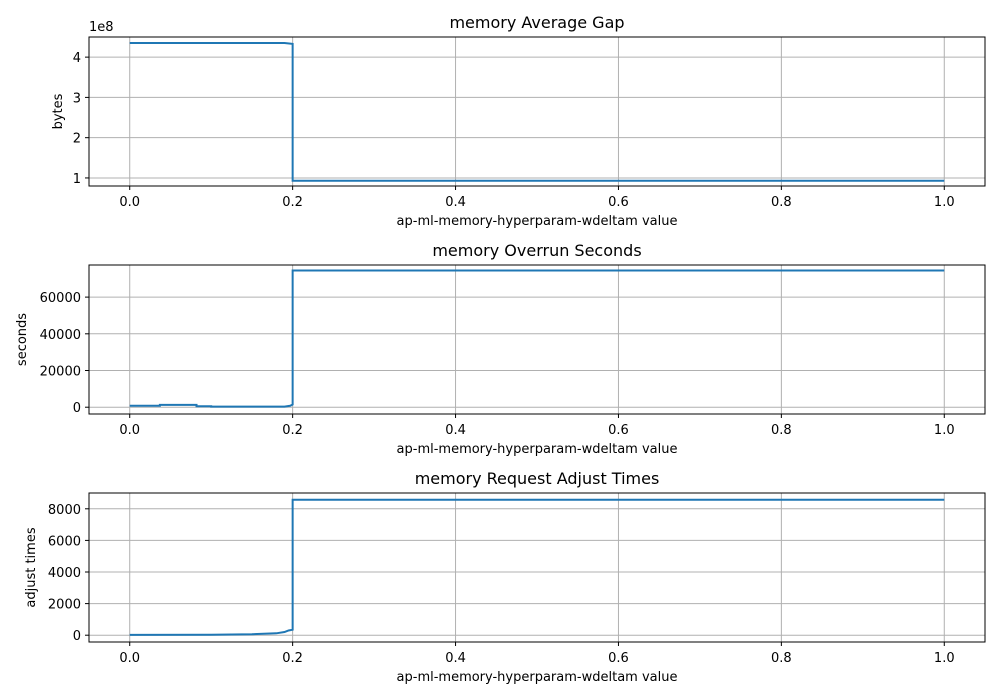 The height and width of the screenshot is (700, 1000). What do you see at coordinates (77, 179) in the screenshot?
I see `y-tick-label: 1` at bounding box center [77, 179].